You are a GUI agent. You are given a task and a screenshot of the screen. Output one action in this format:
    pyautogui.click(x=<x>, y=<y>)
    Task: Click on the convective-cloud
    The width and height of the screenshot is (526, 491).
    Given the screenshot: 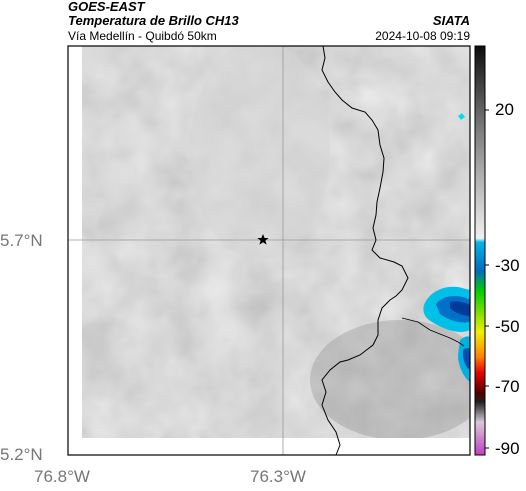 What is the action you would take?
    pyautogui.click(x=446, y=247)
    